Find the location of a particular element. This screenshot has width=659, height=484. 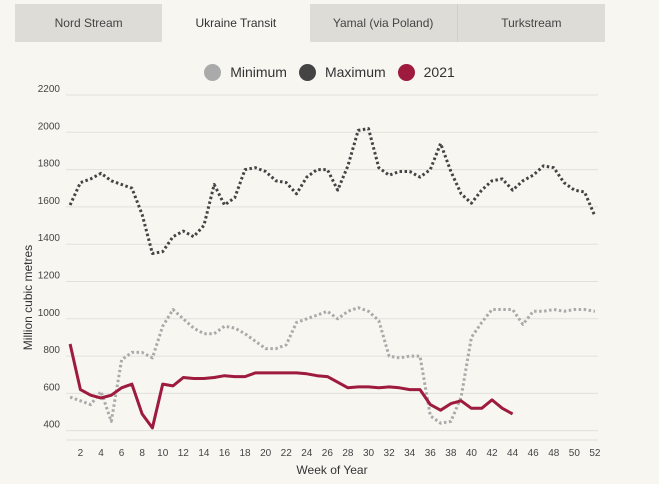

x-tick-label: 48 is located at coordinates (554, 453).